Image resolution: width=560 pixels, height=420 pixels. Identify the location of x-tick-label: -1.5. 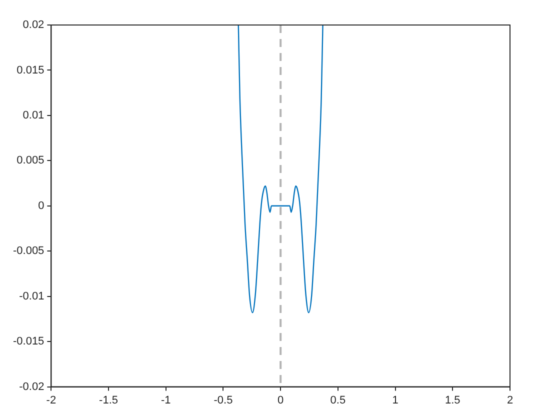
(108, 400).